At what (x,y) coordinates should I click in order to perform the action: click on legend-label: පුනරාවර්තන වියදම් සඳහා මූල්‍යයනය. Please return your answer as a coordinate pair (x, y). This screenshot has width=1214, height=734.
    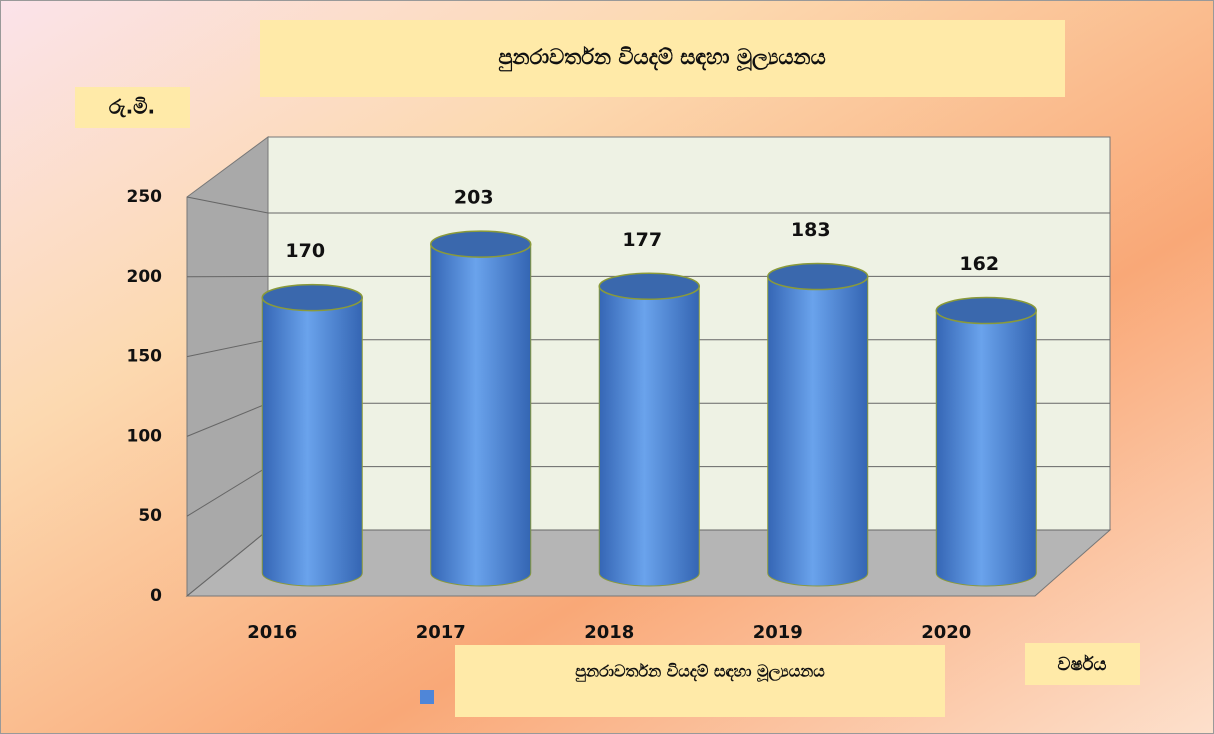
    Looking at the image, I should click on (700, 672).